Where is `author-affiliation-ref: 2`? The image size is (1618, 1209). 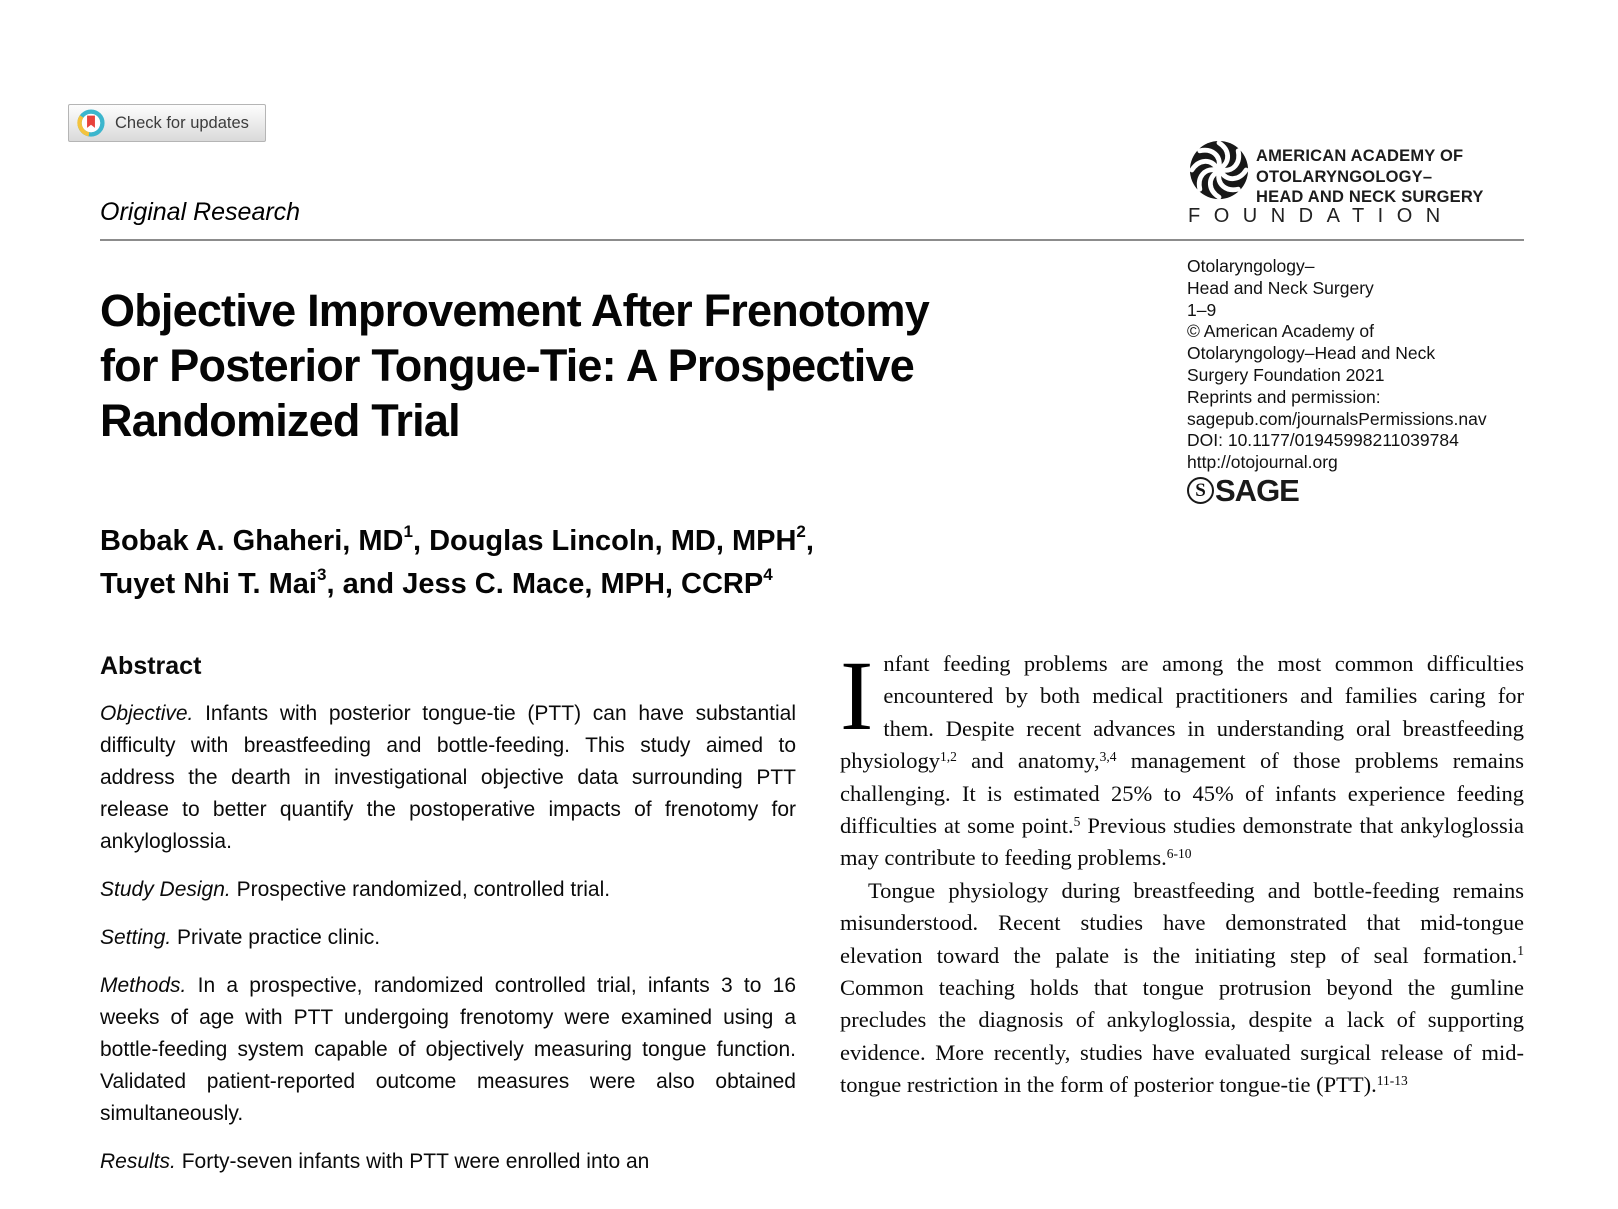 author-affiliation-ref: 2 is located at coordinates (801, 532).